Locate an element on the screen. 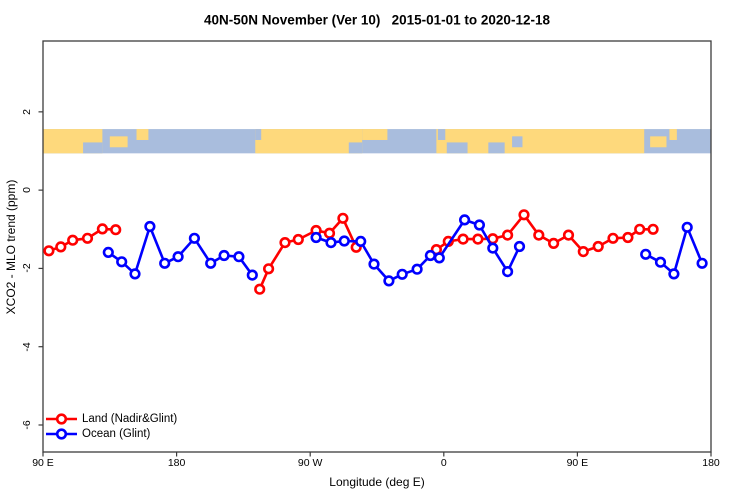 The height and width of the screenshot is (500, 750). x-tick-label: 90 W is located at coordinates (310, 463).